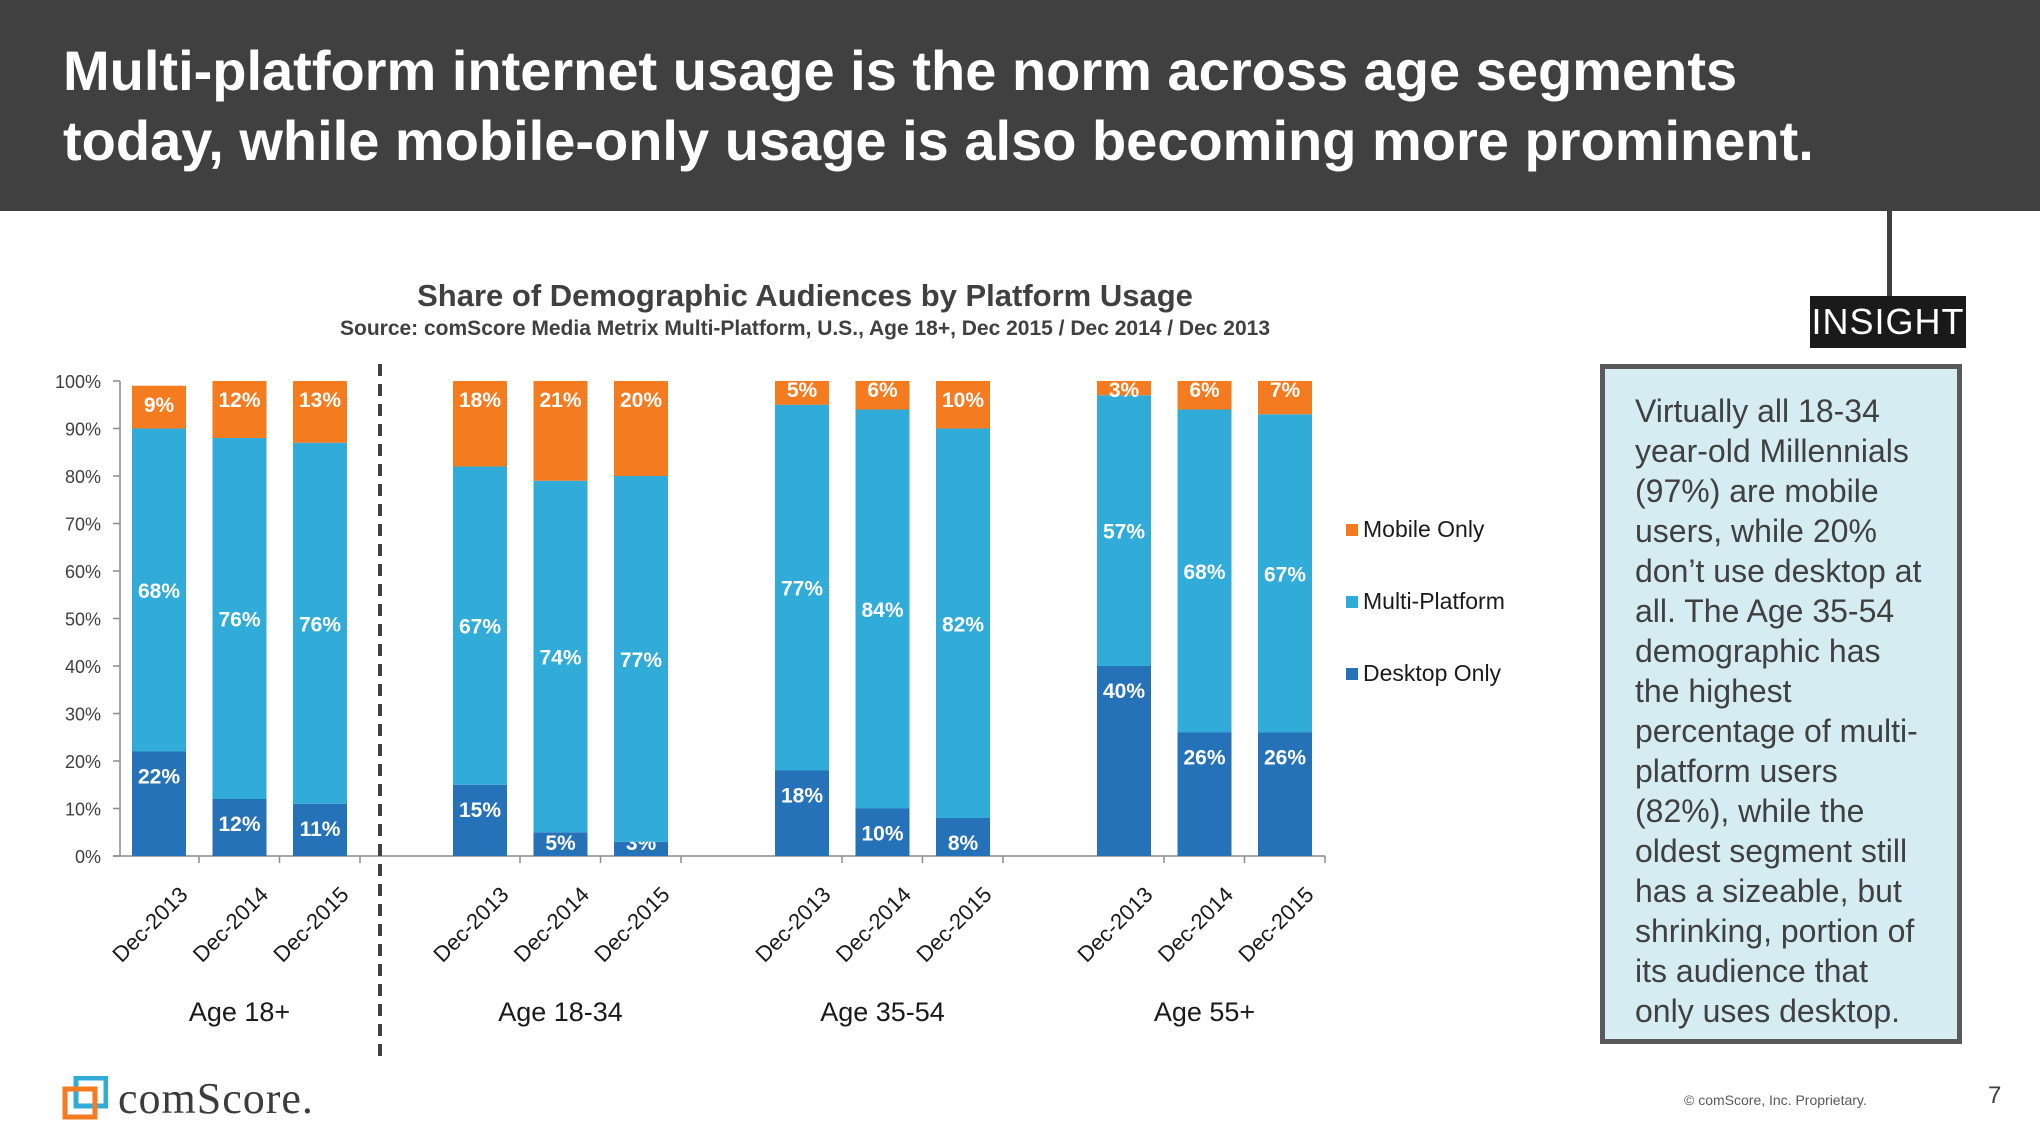 This screenshot has width=2040, height=1148. What do you see at coordinates (1434, 601) in the screenshot?
I see `legend-label: Multi-Platform` at bounding box center [1434, 601].